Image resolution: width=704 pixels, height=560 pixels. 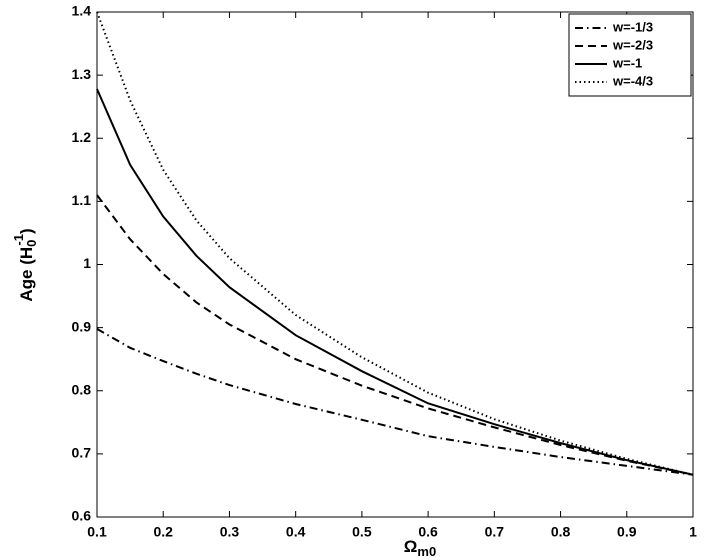 I want to click on x-tick-label: 1, so click(x=693, y=532).